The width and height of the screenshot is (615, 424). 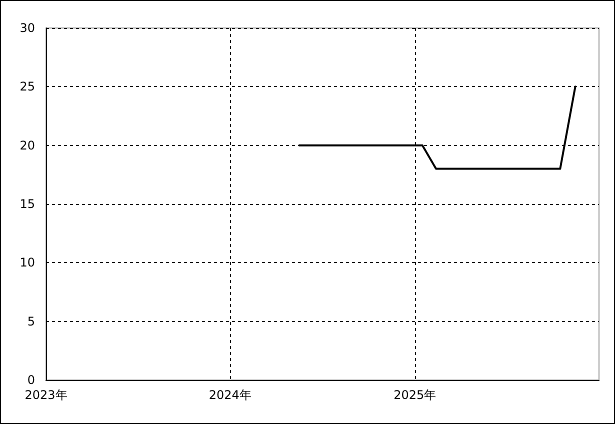 What do you see at coordinates (27, 28) in the screenshot?
I see `y-tick-label: 30` at bounding box center [27, 28].